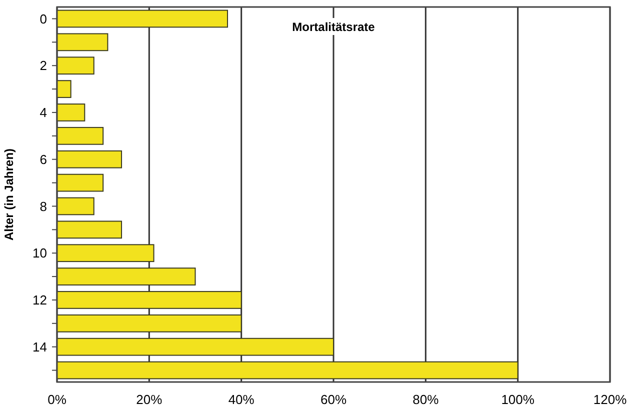 The image size is (630, 418). Describe the element at coordinates (39, 253) in the screenshot. I see `y-tick-label: 10` at that location.